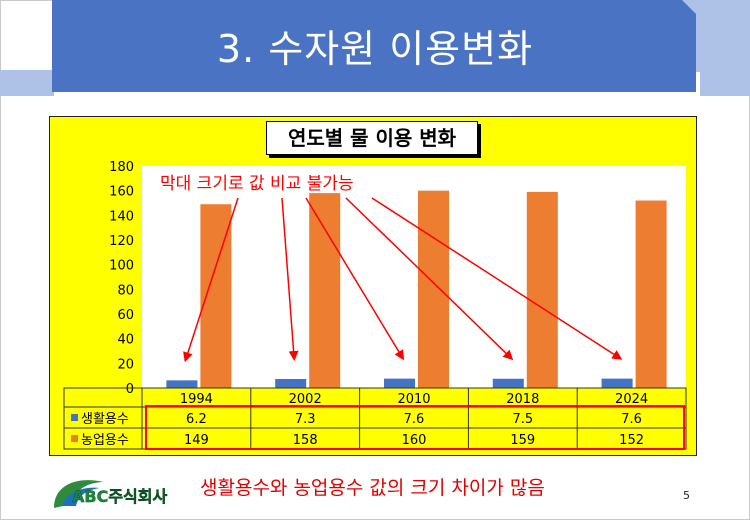 The height and width of the screenshot is (520, 750). What do you see at coordinates (522, 399) in the screenshot?
I see `x-tick-label: 2018` at bounding box center [522, 399].